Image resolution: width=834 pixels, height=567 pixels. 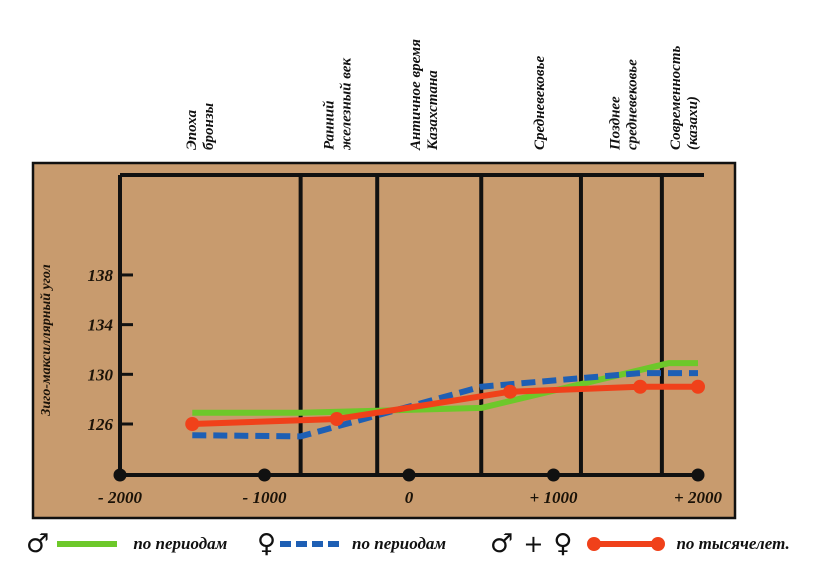 I want to click on x-tick-label: + 2000, so click(x=698, y=497).